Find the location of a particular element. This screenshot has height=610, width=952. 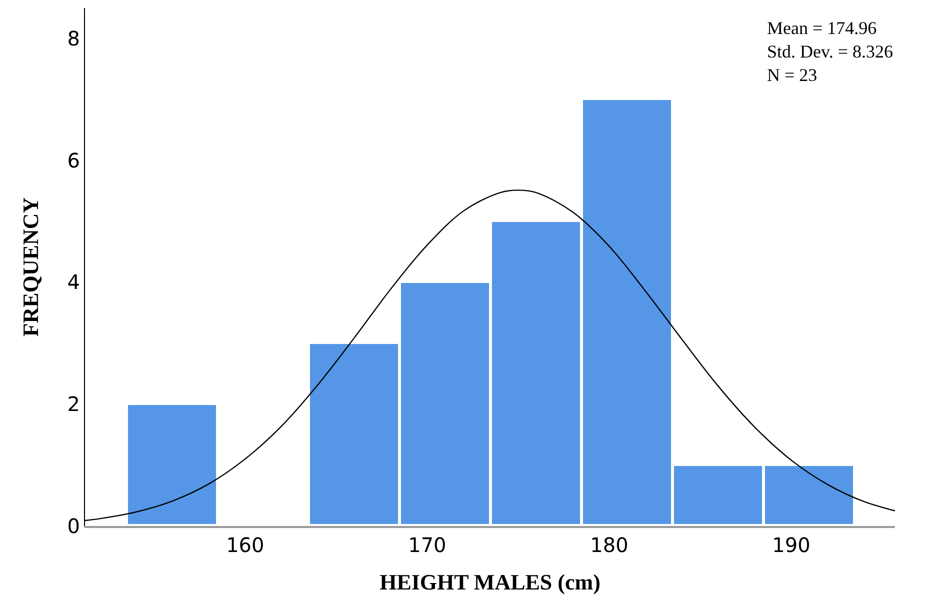

x-tick-label: 180 is located at coordinates (609, 545).